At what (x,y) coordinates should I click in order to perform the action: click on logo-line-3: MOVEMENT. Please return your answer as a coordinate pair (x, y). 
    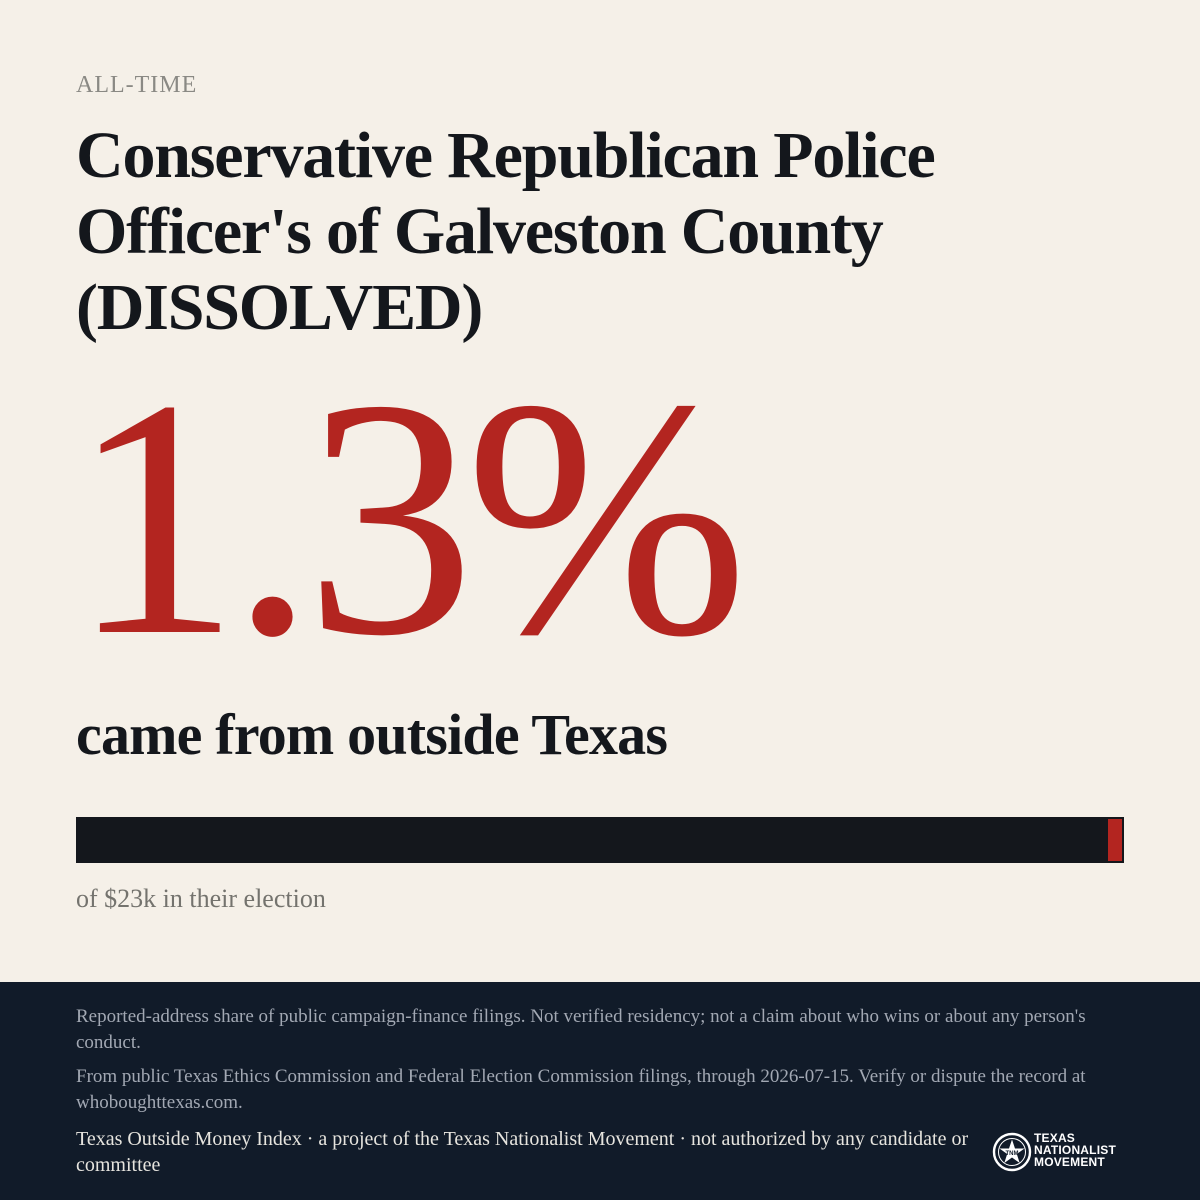
    Looking at the image, I should click on (1069, 1162).